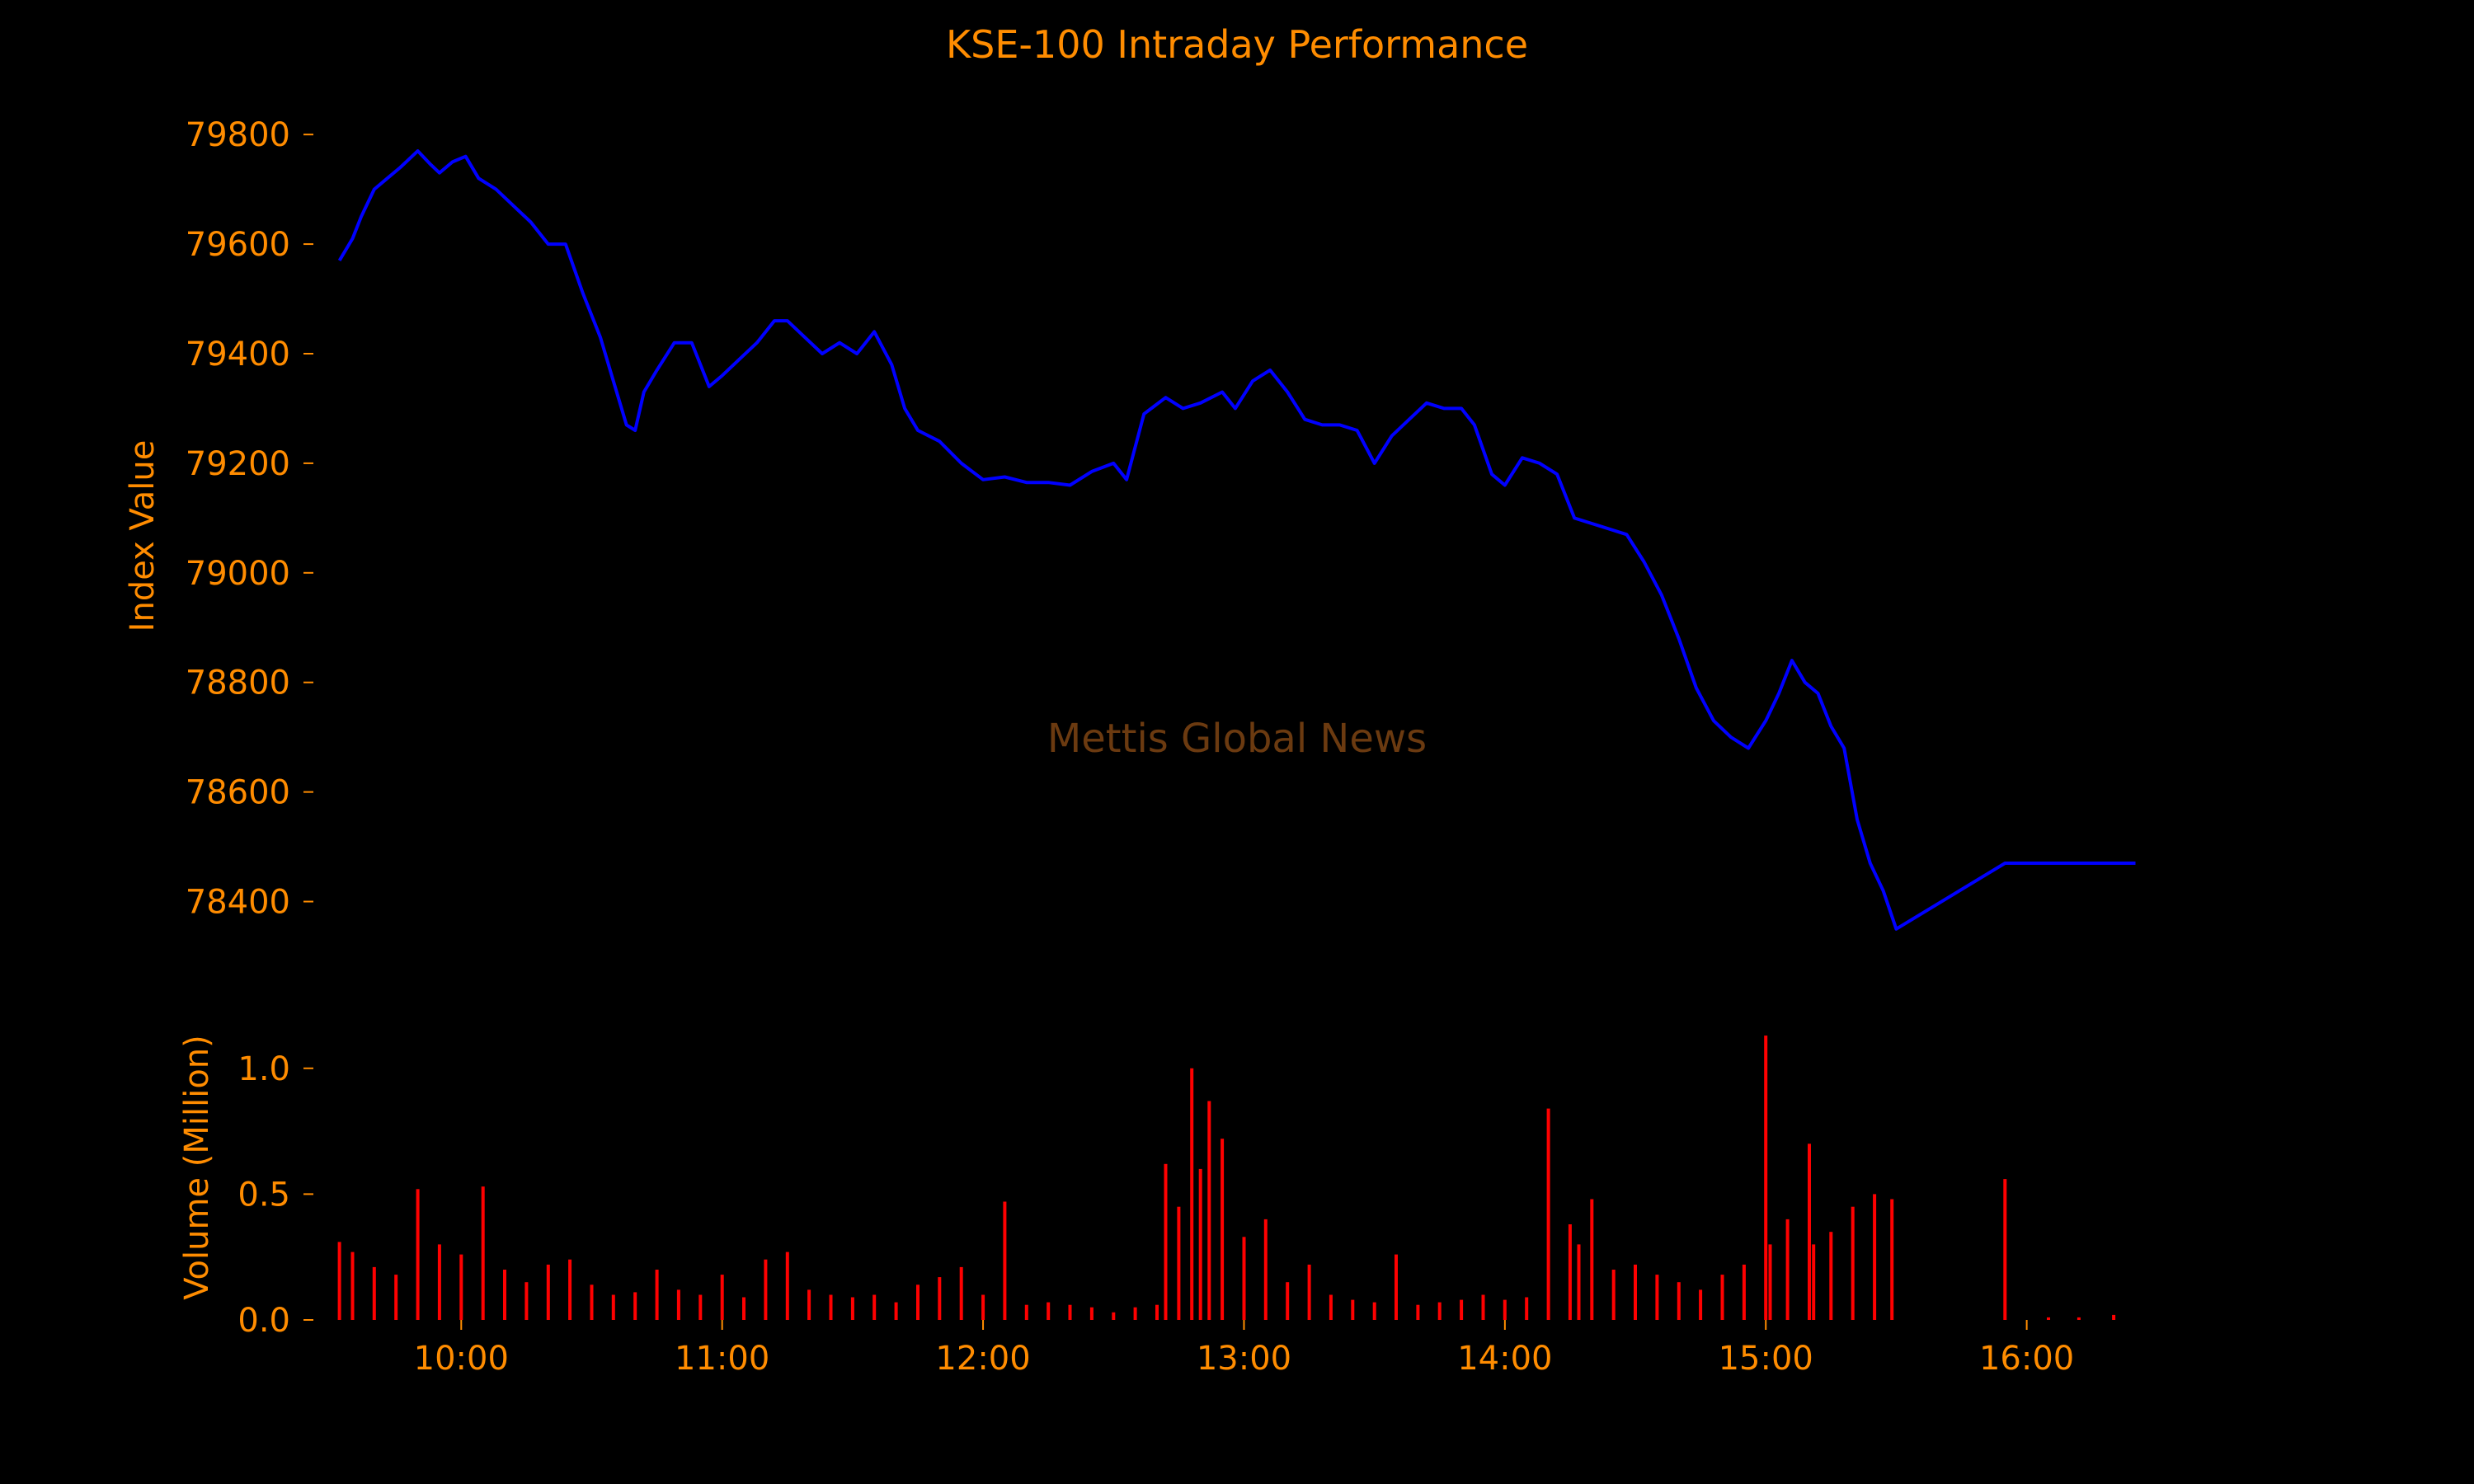  I want to click on chart-title: KSE-100 Intraday Performance, so click(1237, 44).